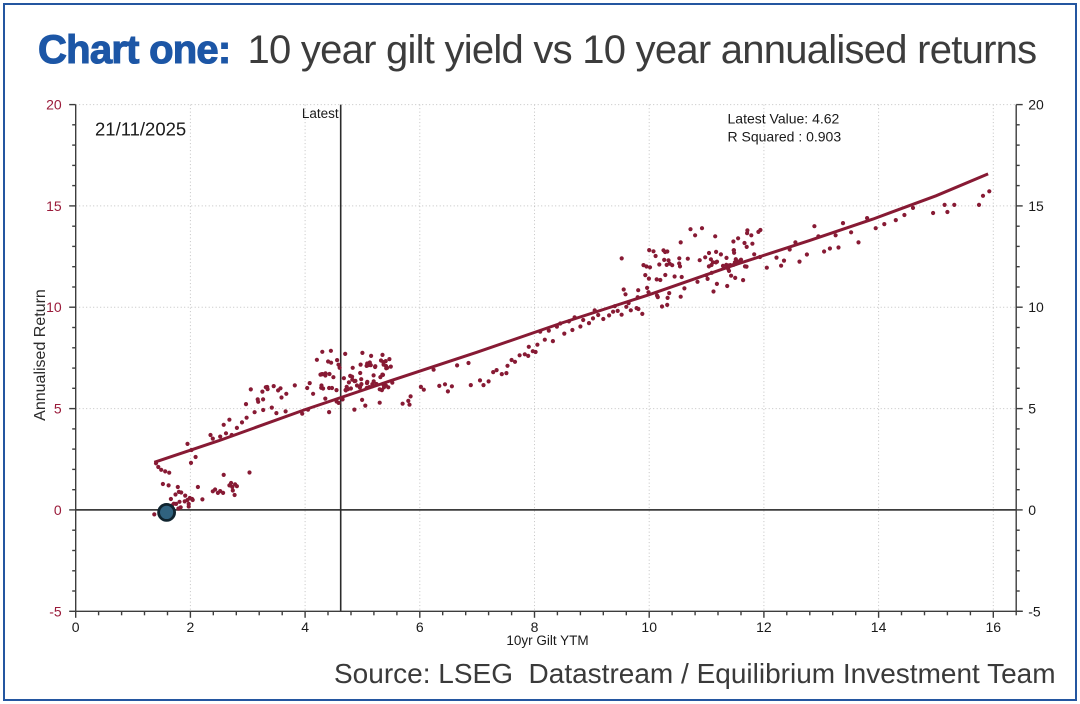  What do you see at coordinates (40, 355) in the screenshot?
I see `svg-text: Annualised Return` at bounding box center [40, 355].